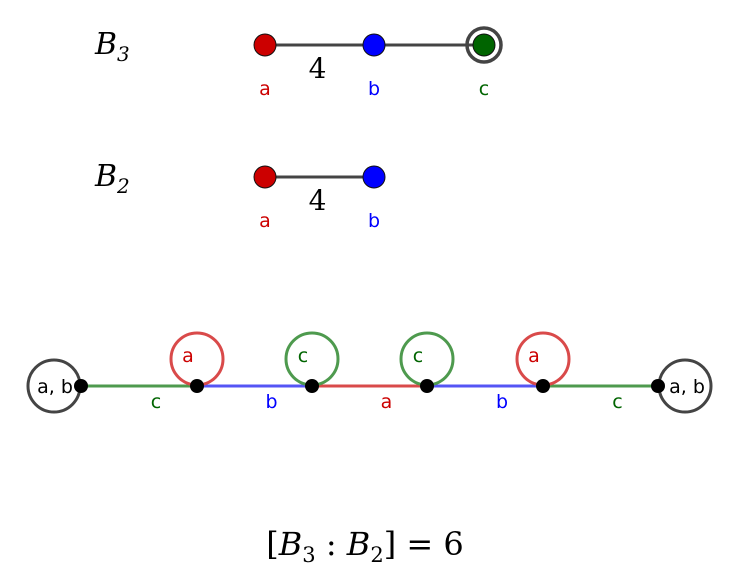 This screenshot has width=740, height=587. What do you see at coordinates (484, 89) in the screenshot?
I see `node-label: c` at bounding box center [484, 89].